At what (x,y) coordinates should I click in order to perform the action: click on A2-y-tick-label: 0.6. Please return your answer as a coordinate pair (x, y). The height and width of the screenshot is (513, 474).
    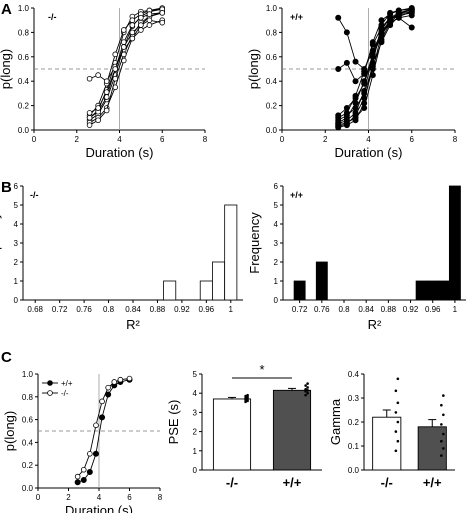
    Looking at the image, I should click on (272, 57).